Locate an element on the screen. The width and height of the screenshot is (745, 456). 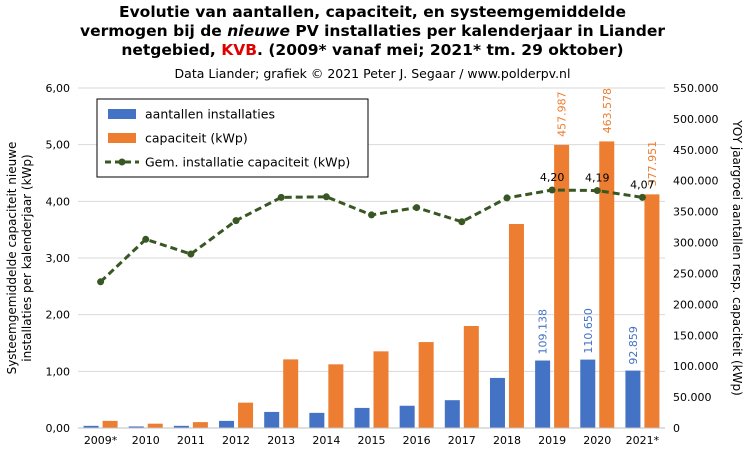
data-label-avg-capacity: 4,07 is located at coordinates (642, 184).